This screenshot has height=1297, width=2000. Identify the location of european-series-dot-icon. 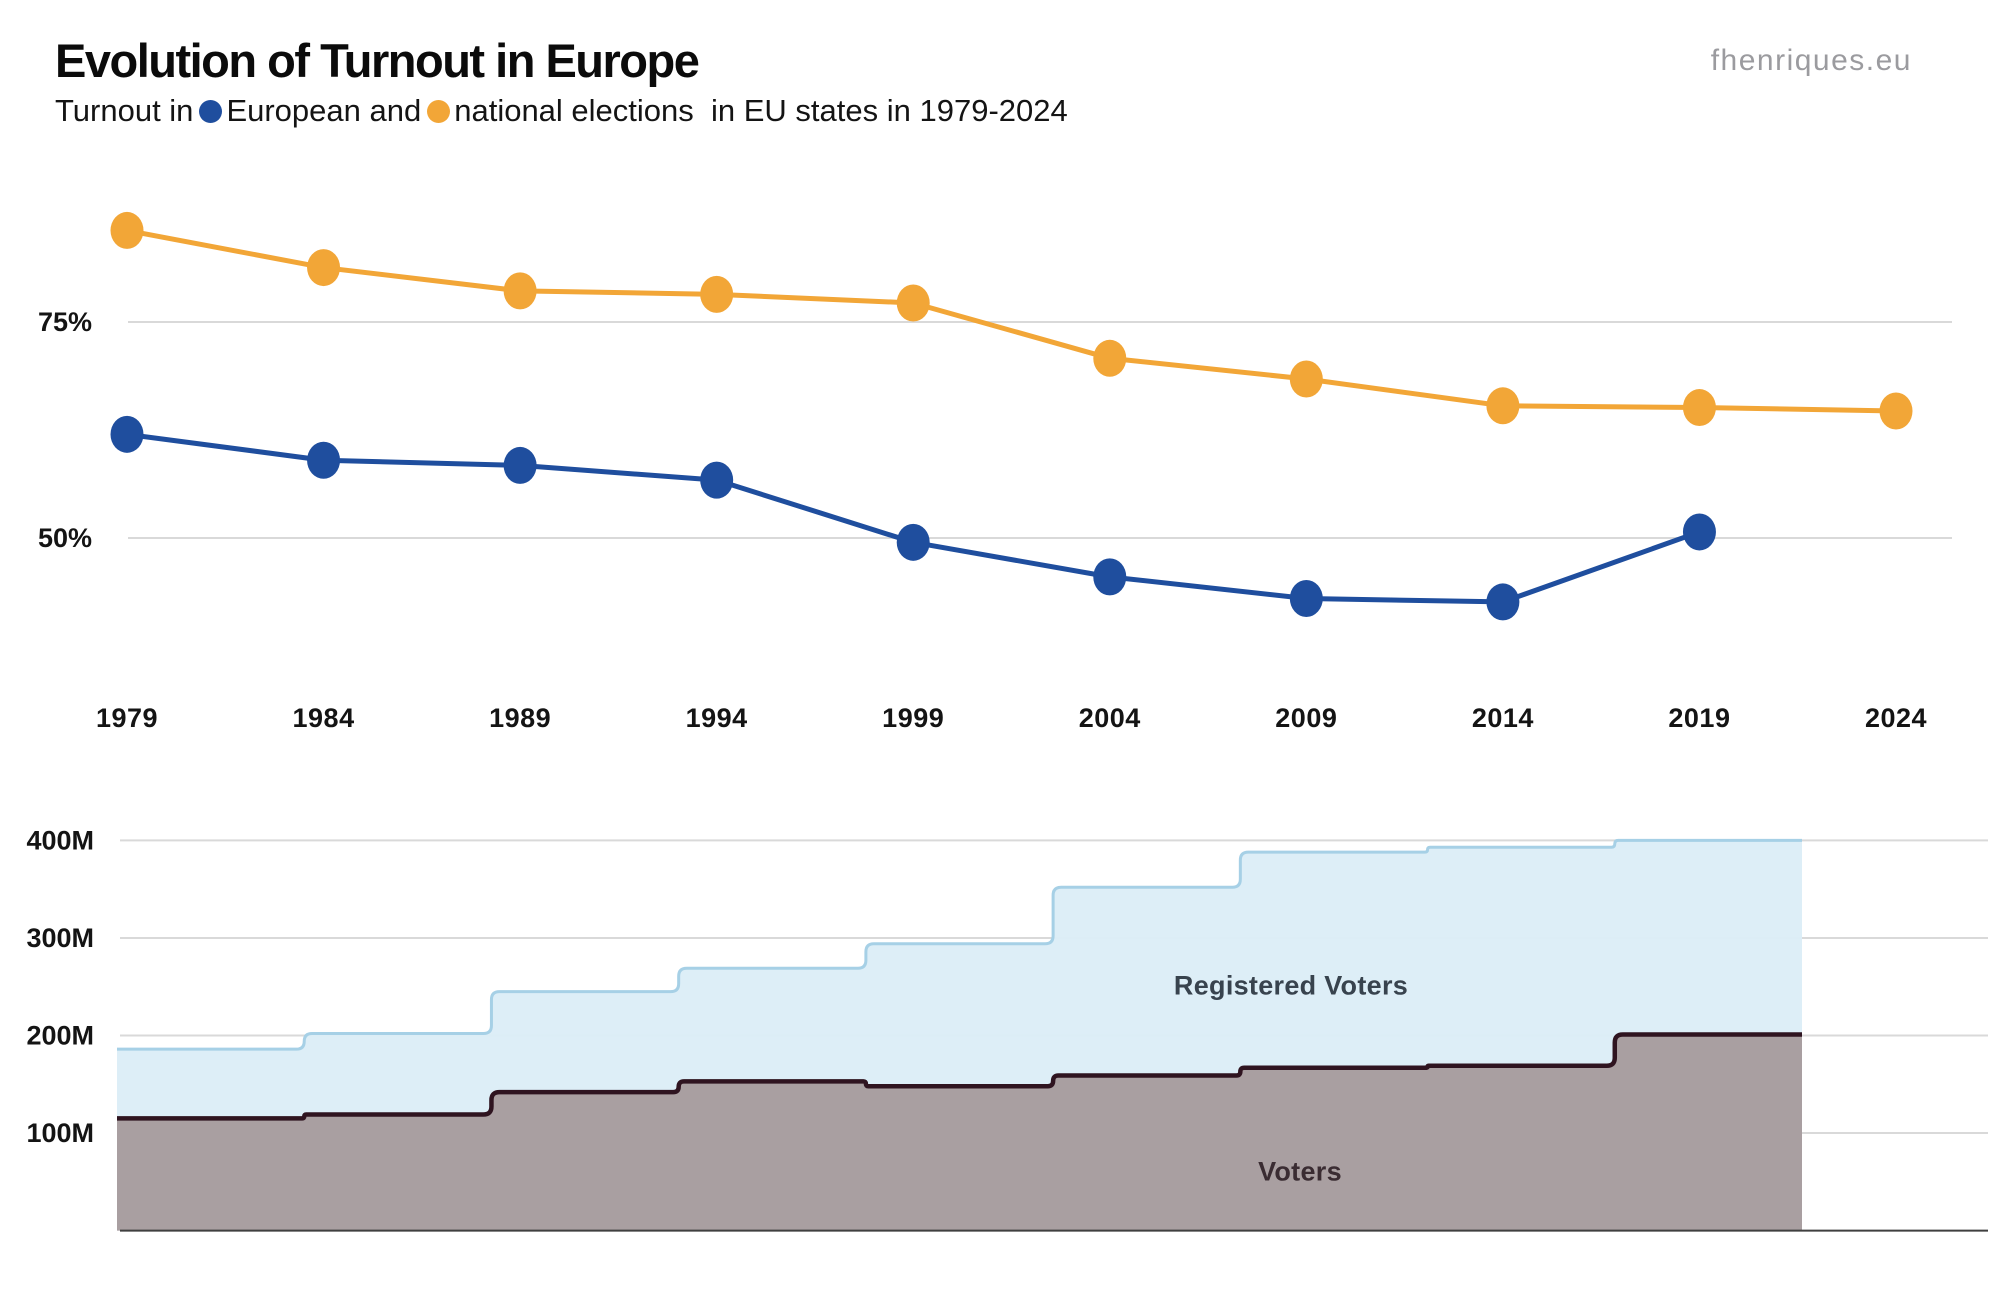
(211, 112).